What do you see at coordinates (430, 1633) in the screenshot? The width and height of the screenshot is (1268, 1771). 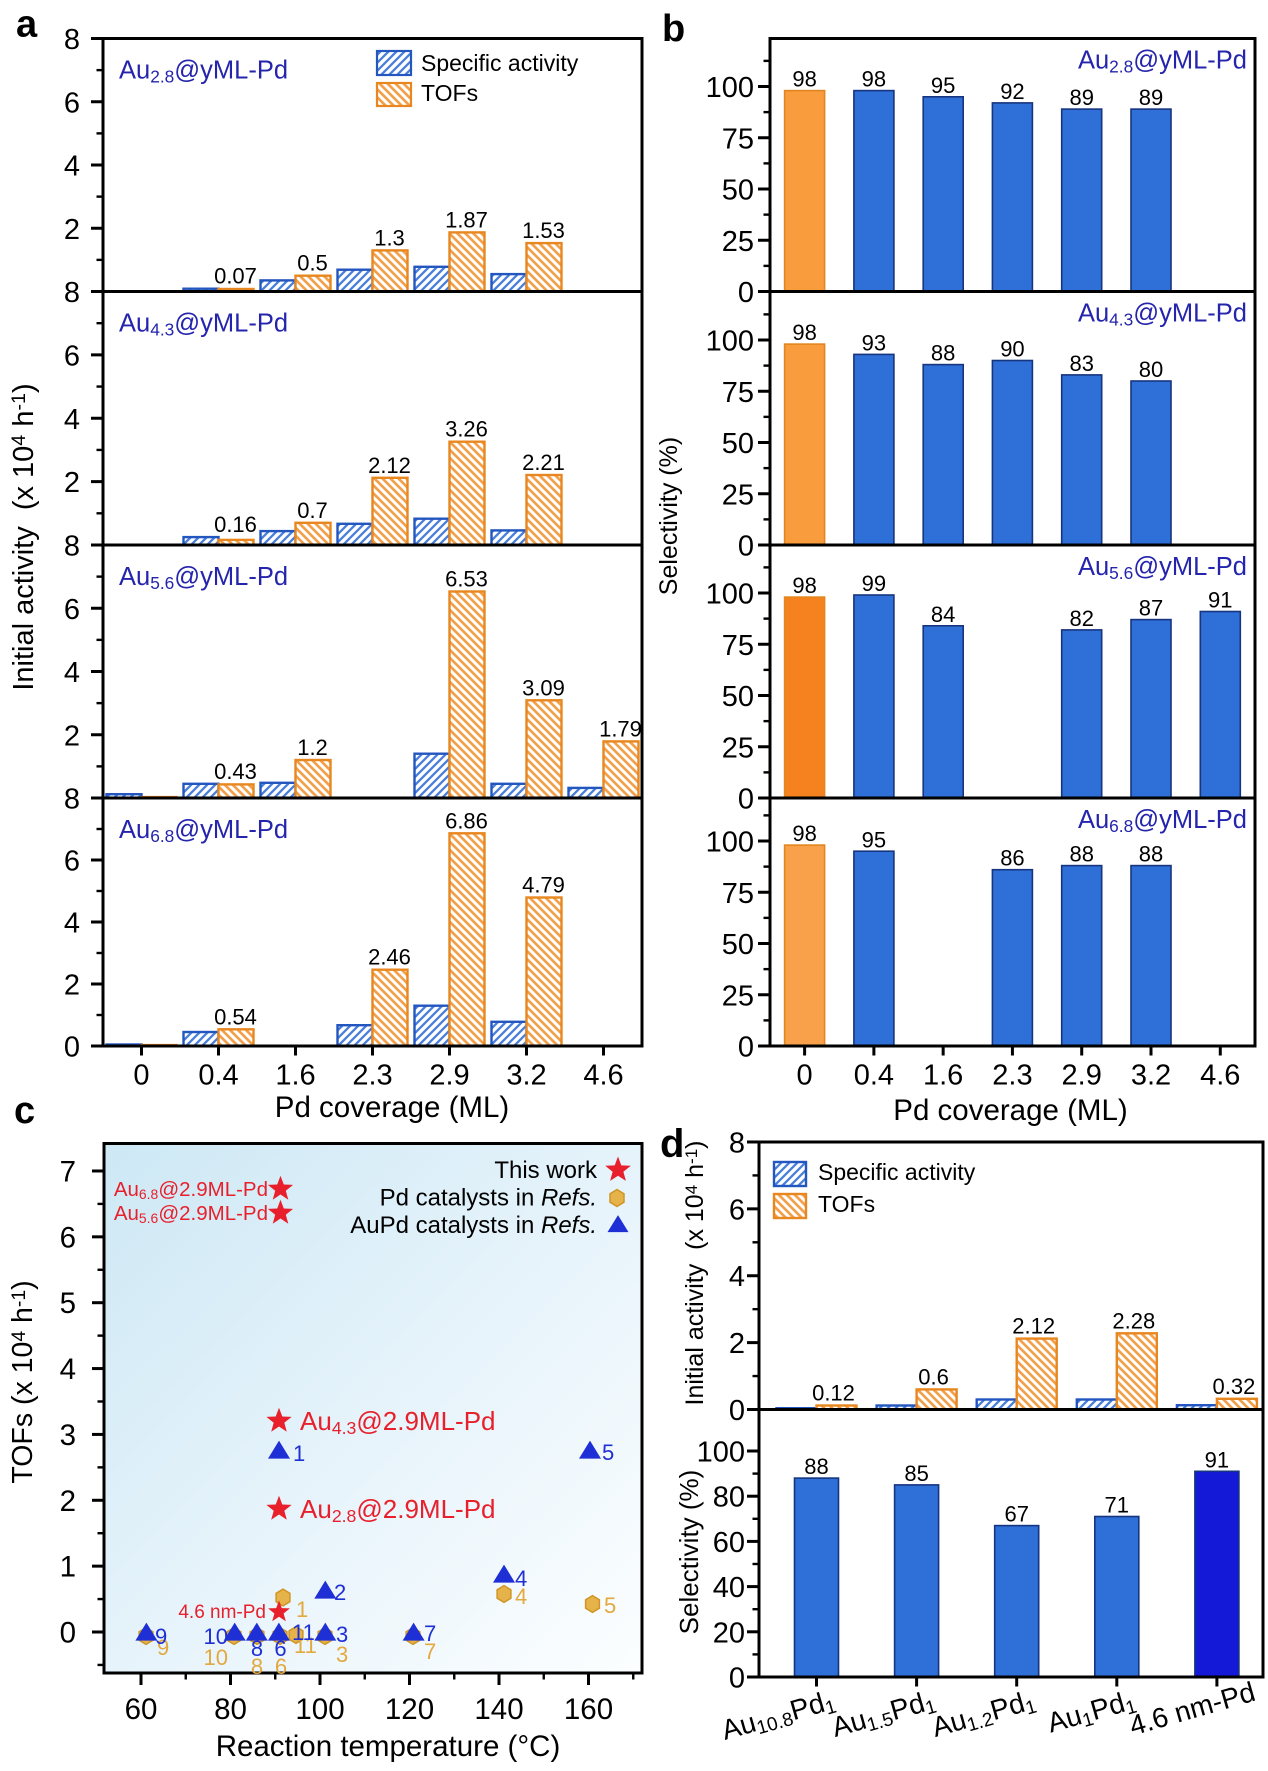 I see `svg-text: 7` at bounding box center [430, 1633].